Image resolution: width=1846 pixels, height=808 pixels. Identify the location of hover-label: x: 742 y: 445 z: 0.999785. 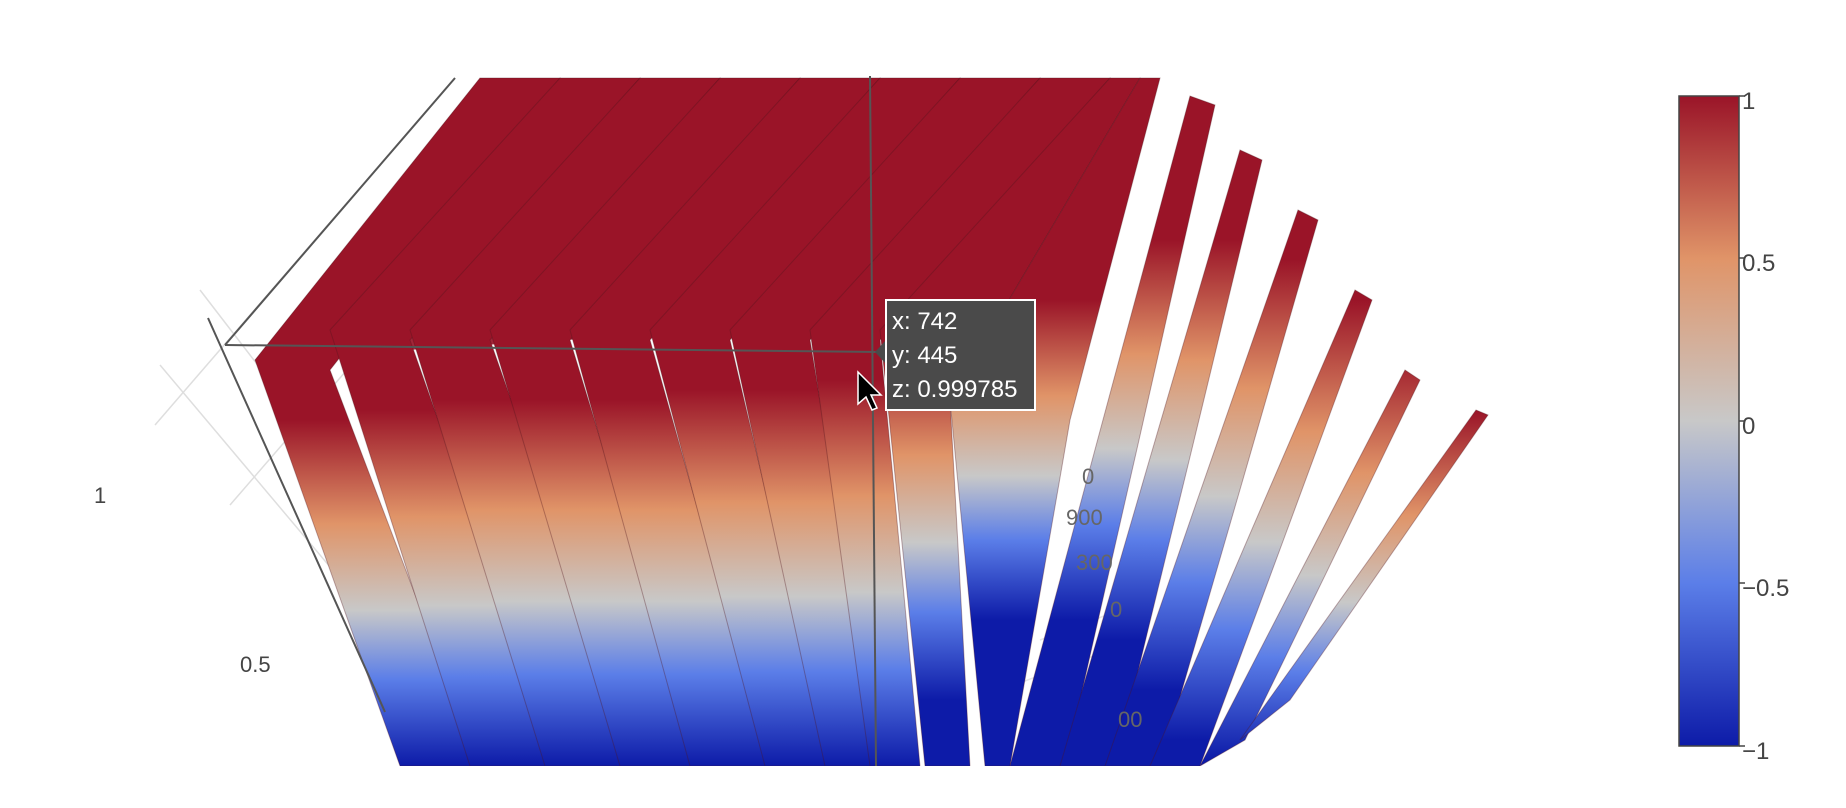
(955, 355).